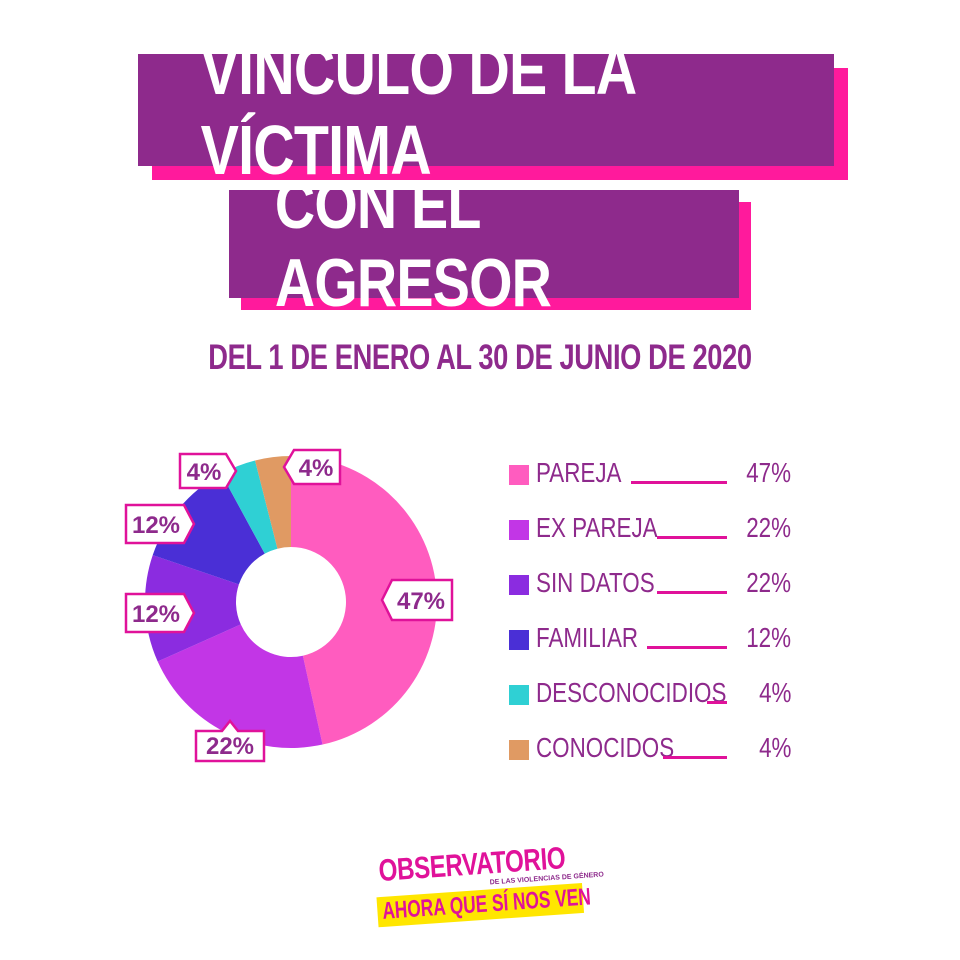 The height and width of the screenshot is (960, 960). What do you see at coordinates (595, 582) in the screenshot?
I see `legend-label: SIN DATOS` at bounding box center [595, 582].